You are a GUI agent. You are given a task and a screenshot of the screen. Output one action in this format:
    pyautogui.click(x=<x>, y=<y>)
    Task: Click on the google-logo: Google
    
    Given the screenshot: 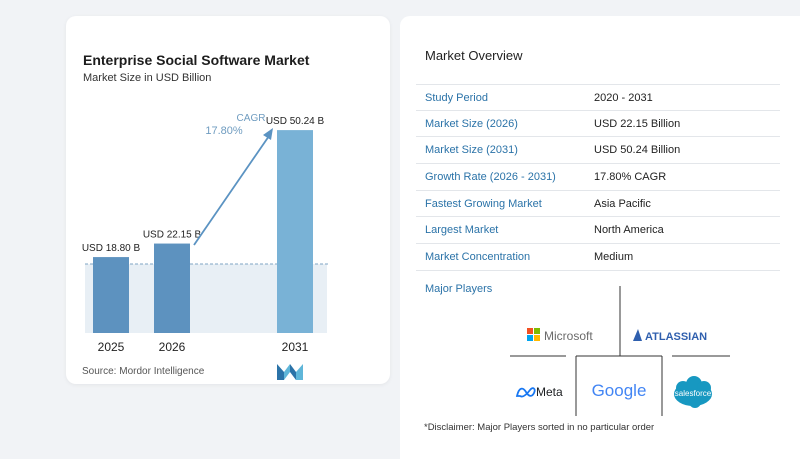 What is the action you would take?
    pyautogui.click(x=619, y=390)
    